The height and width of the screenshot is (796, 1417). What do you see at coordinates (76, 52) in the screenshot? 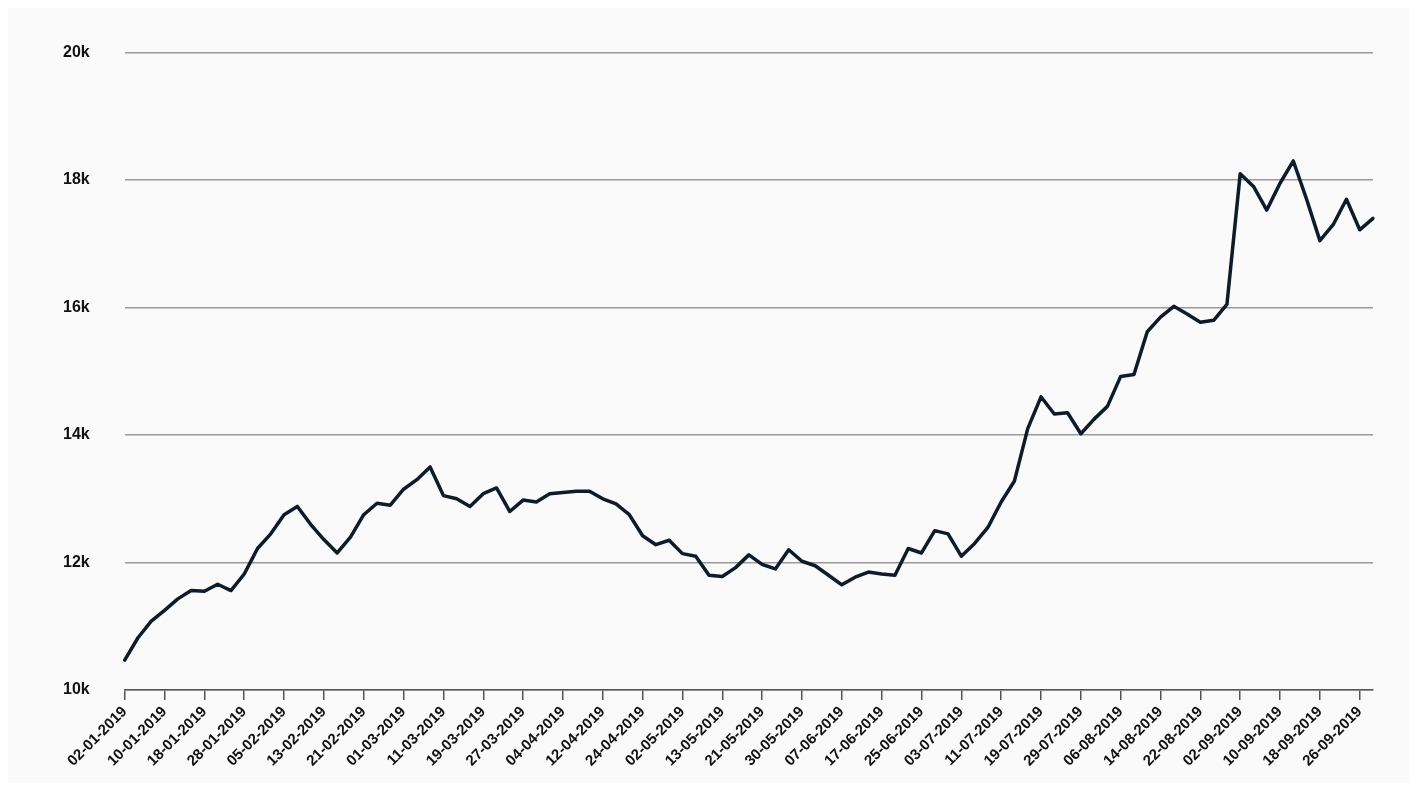
I see `y-tick-label: 20k` at bounding box center [76, 52].